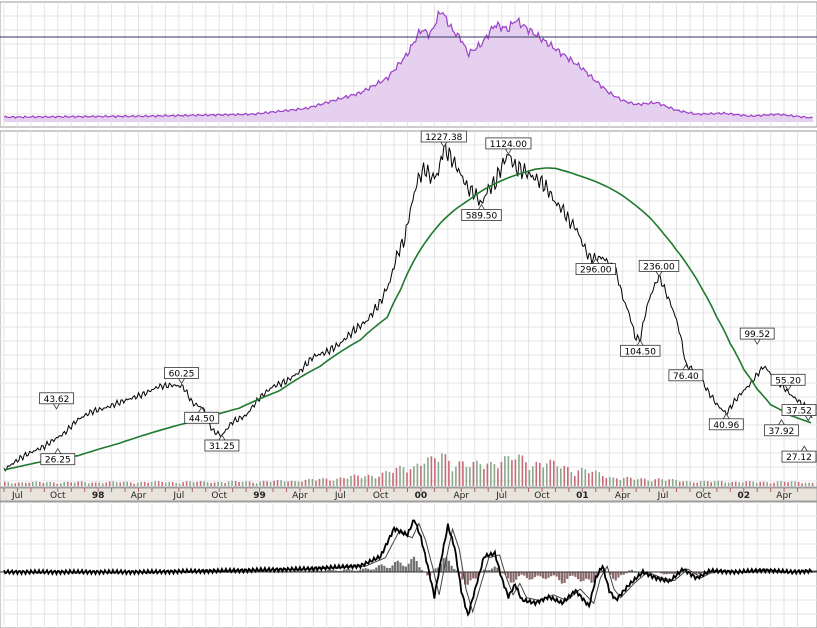  What do you see at coordinates (582, 496) in the screenshot?
I see `axis-label: 01` at bounding box center [582, 496].